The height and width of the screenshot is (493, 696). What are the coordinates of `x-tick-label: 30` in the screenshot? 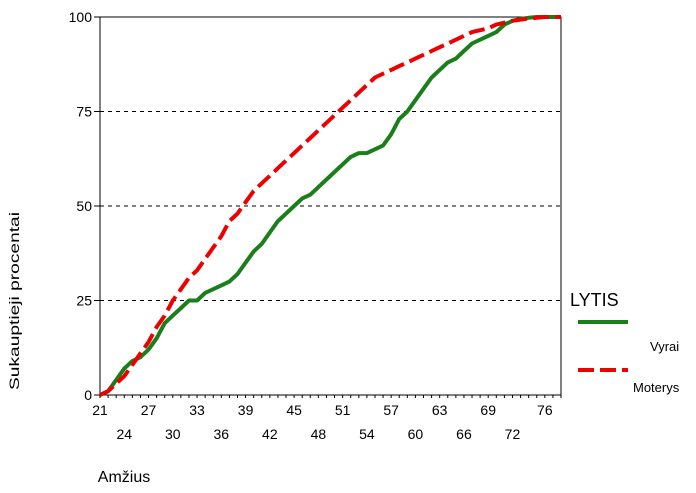 It's located at (173, 434).